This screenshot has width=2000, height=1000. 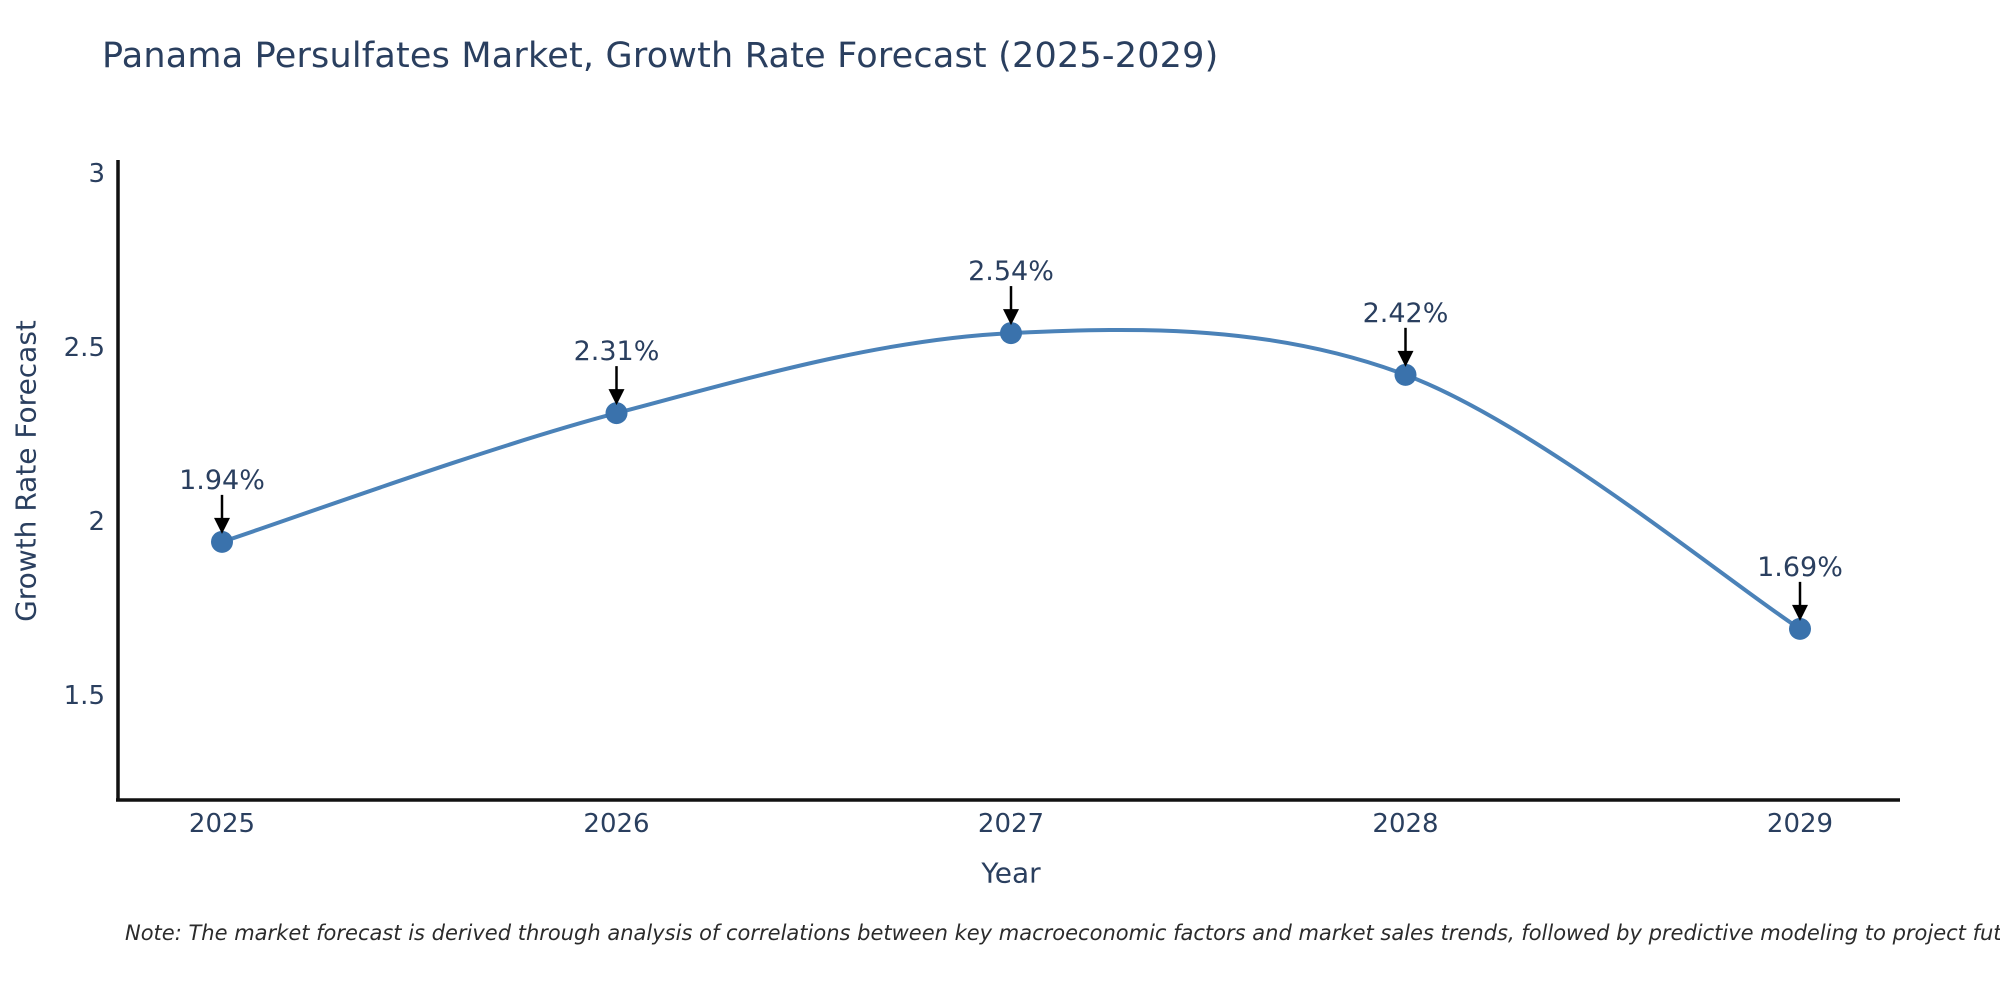 I want to click on y-tick-label: 3, so click(x=96, y=174).